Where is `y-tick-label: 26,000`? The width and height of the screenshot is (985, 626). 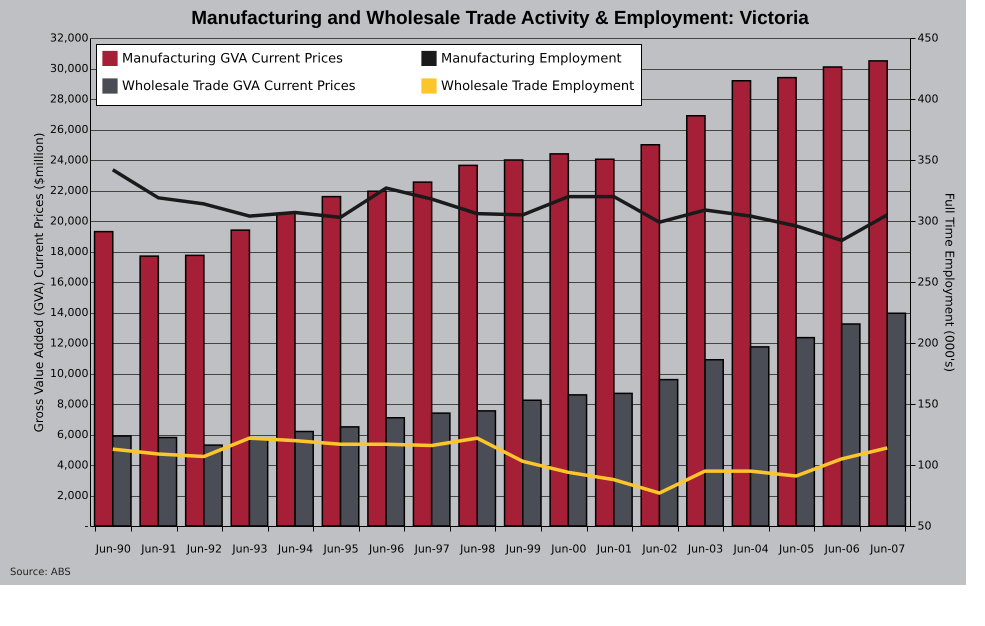
y-tick-label: 26,000 is located at coordinates (69, 129).